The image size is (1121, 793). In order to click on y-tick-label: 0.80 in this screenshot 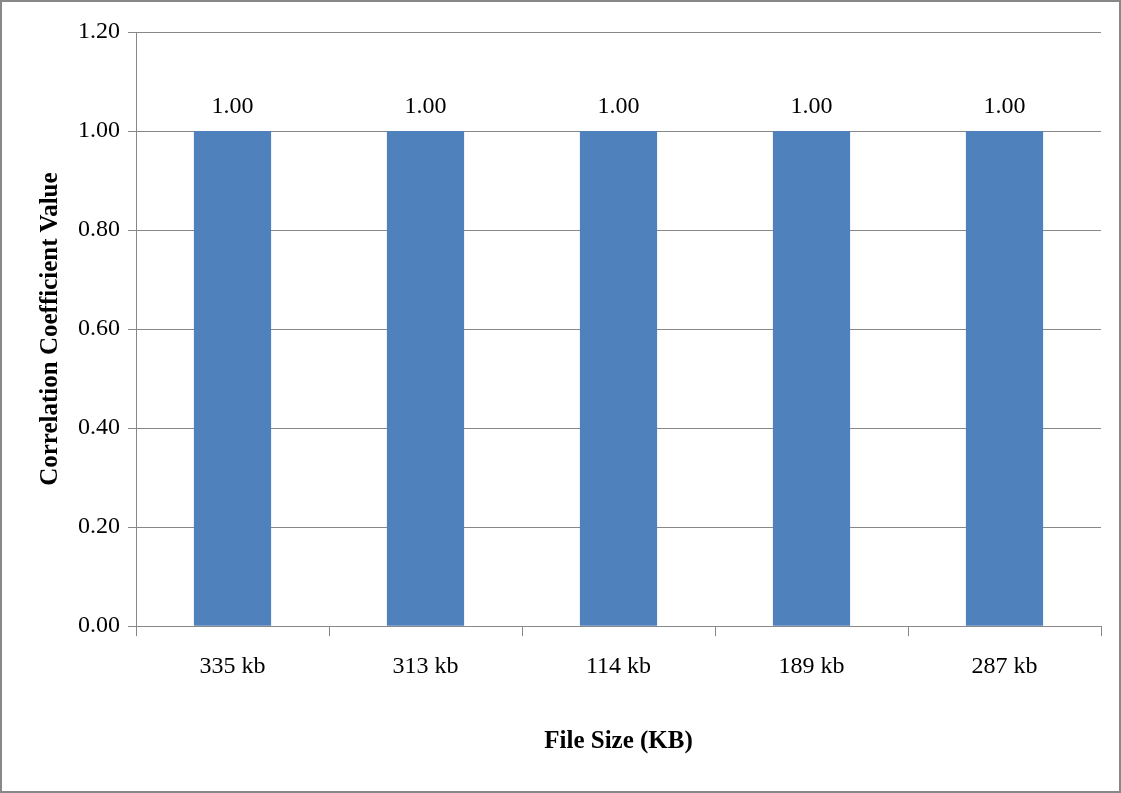, I will do `click(99, 228)`.